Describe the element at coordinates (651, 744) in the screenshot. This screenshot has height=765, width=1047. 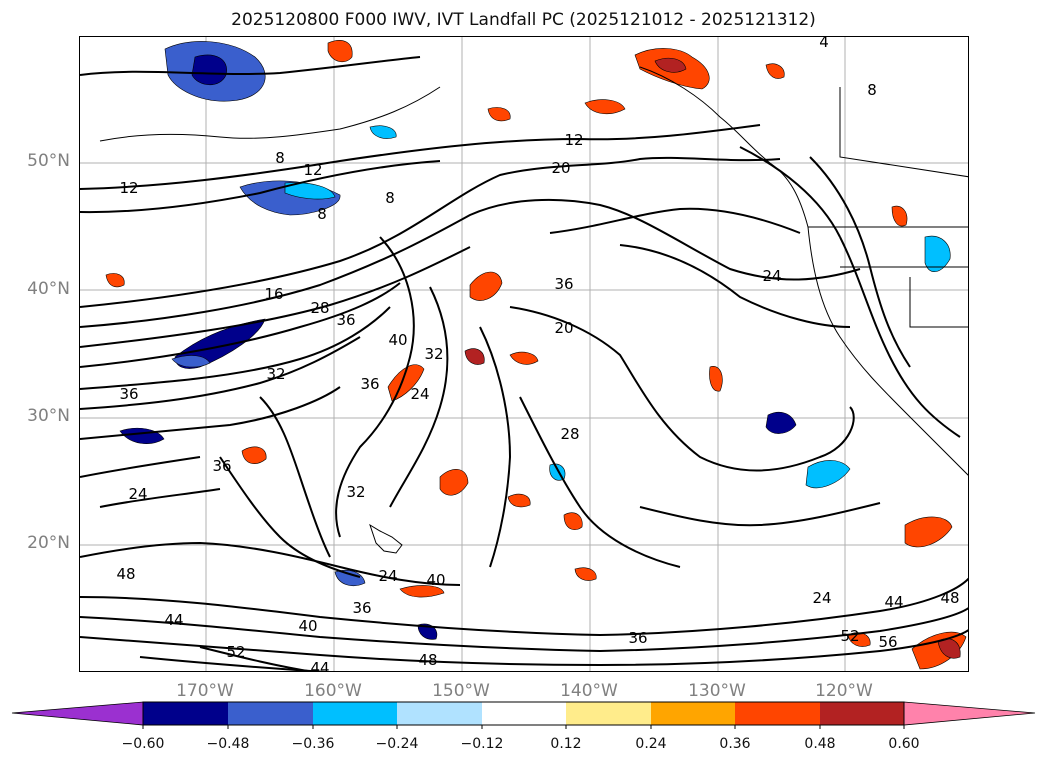
I see `colorbar-tick-label: 0.24` at that location.